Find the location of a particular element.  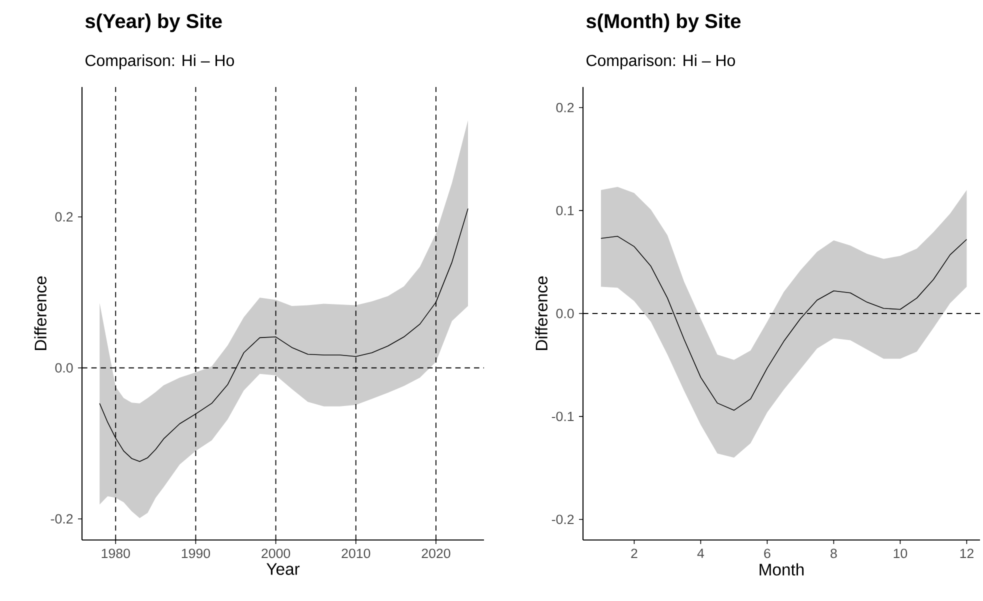

x-tick-label: 2 is located at coordinates (634, 553).